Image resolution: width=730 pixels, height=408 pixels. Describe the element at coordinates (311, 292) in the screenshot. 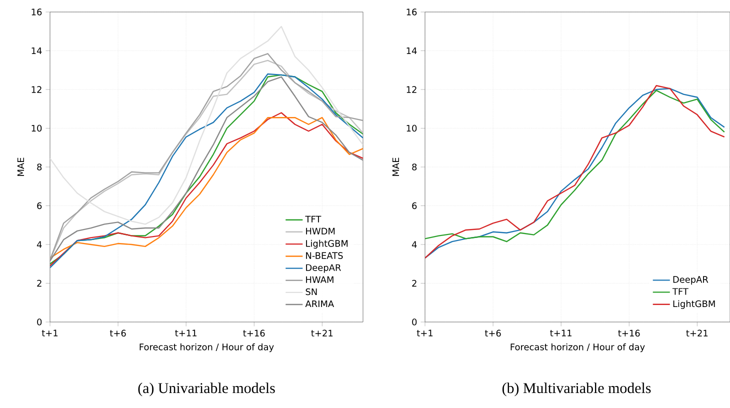

I see `legend-label: SN` at that location.